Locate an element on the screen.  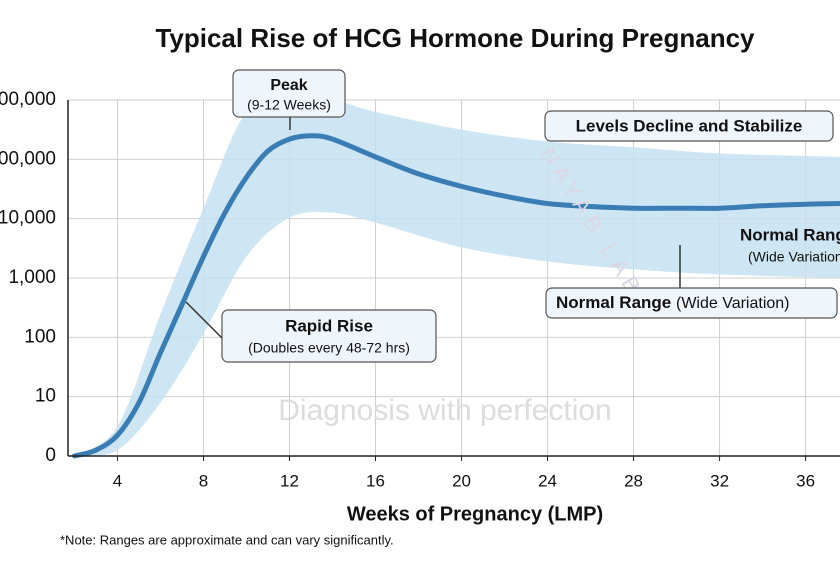
annotation-title: Levels Decline and Stabilize is located at coordinates (689, 125).